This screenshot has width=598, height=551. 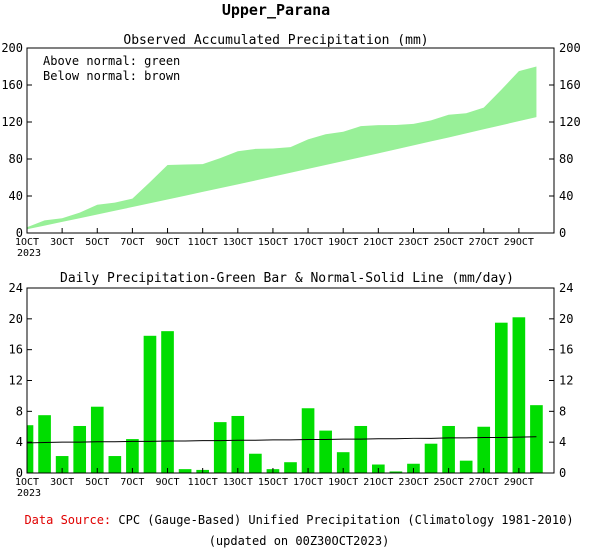 What do you see at coordinates (62, 482) in the screenshot?
I see `x-tick-label: 3OCT` at bounding box center [62, 482].